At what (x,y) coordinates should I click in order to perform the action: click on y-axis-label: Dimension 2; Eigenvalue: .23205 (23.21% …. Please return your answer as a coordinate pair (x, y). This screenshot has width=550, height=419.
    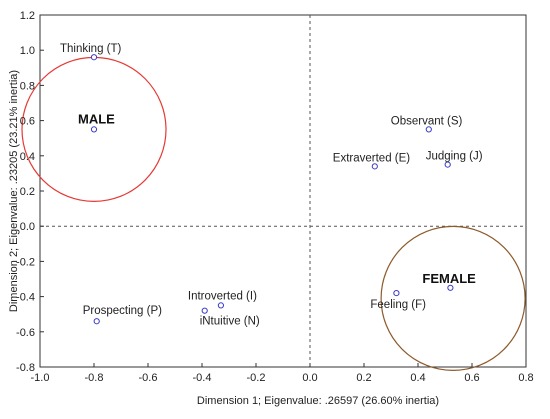
    Looking at the image, I should click on (14, 191).